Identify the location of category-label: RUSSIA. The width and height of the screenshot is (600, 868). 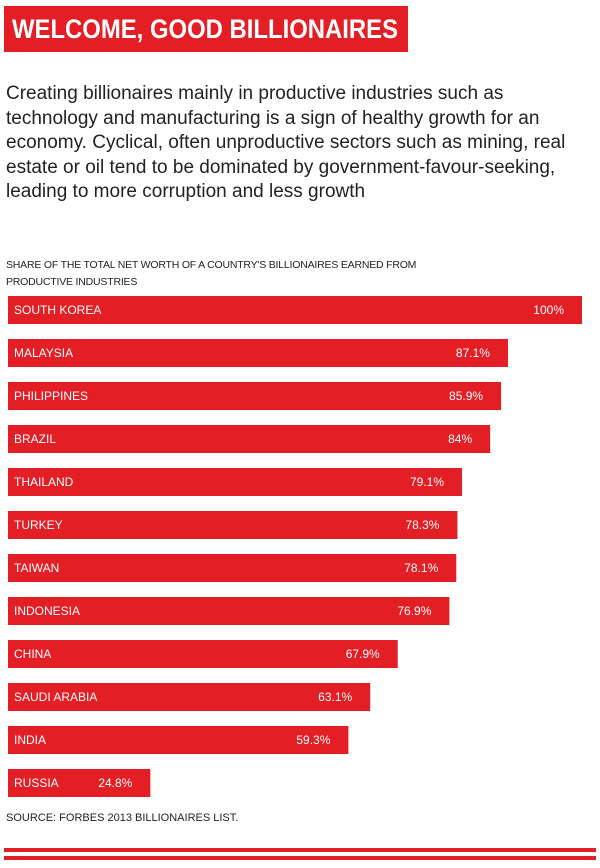
(36, 783).